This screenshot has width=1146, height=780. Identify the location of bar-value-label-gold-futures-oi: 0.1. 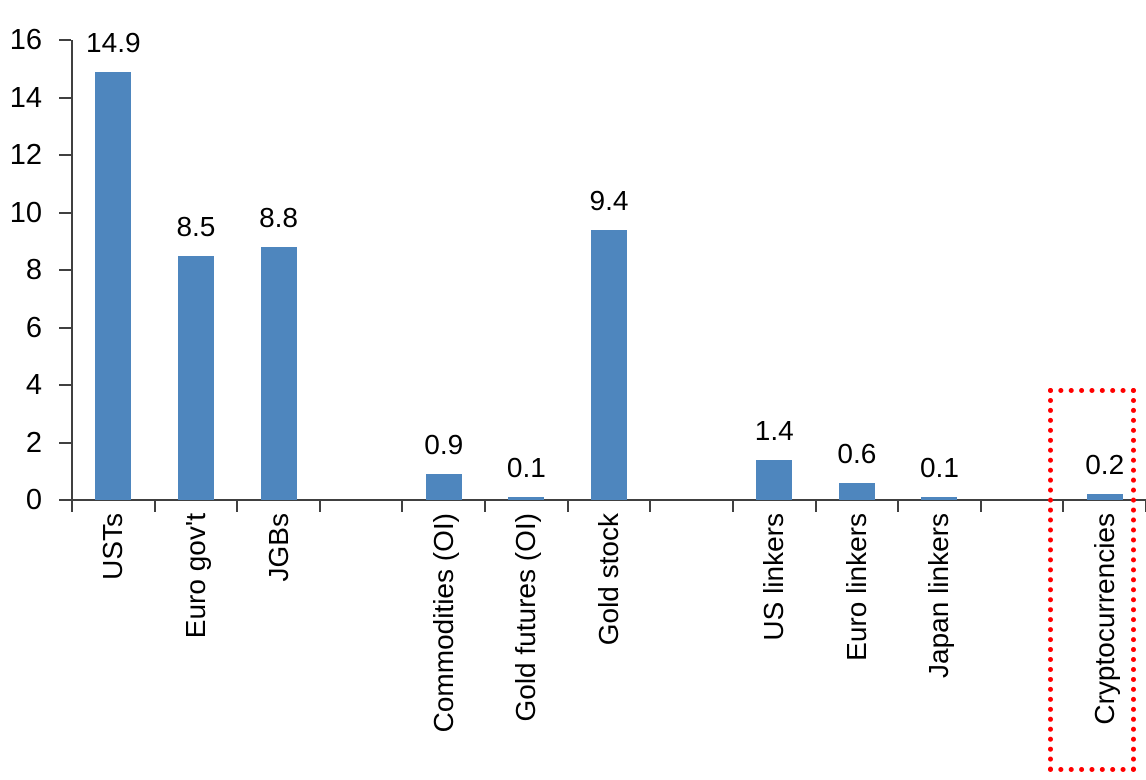
(526, 468).